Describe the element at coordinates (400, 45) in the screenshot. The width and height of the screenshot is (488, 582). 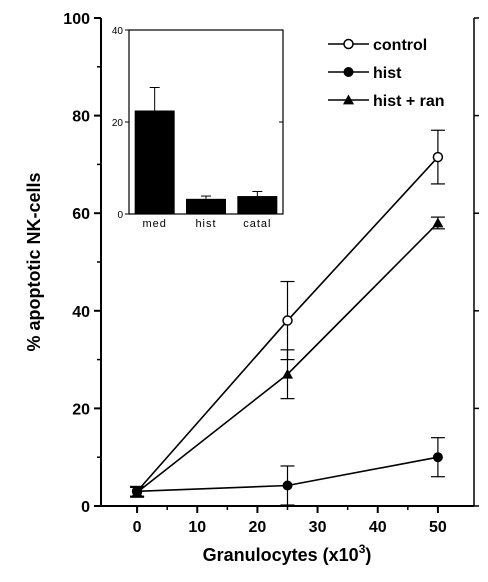
I see `legend-label: control` at that location.